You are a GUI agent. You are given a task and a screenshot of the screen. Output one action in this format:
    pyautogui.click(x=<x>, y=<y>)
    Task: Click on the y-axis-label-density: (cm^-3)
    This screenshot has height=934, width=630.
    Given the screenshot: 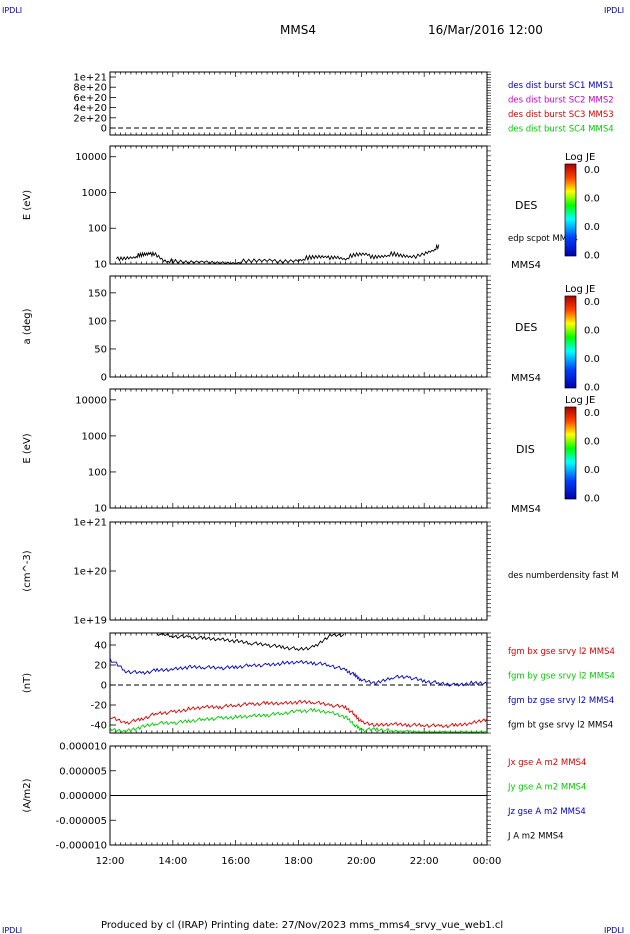 What is the action you would take?
    pyautogui.click(x=27, y=570)
    